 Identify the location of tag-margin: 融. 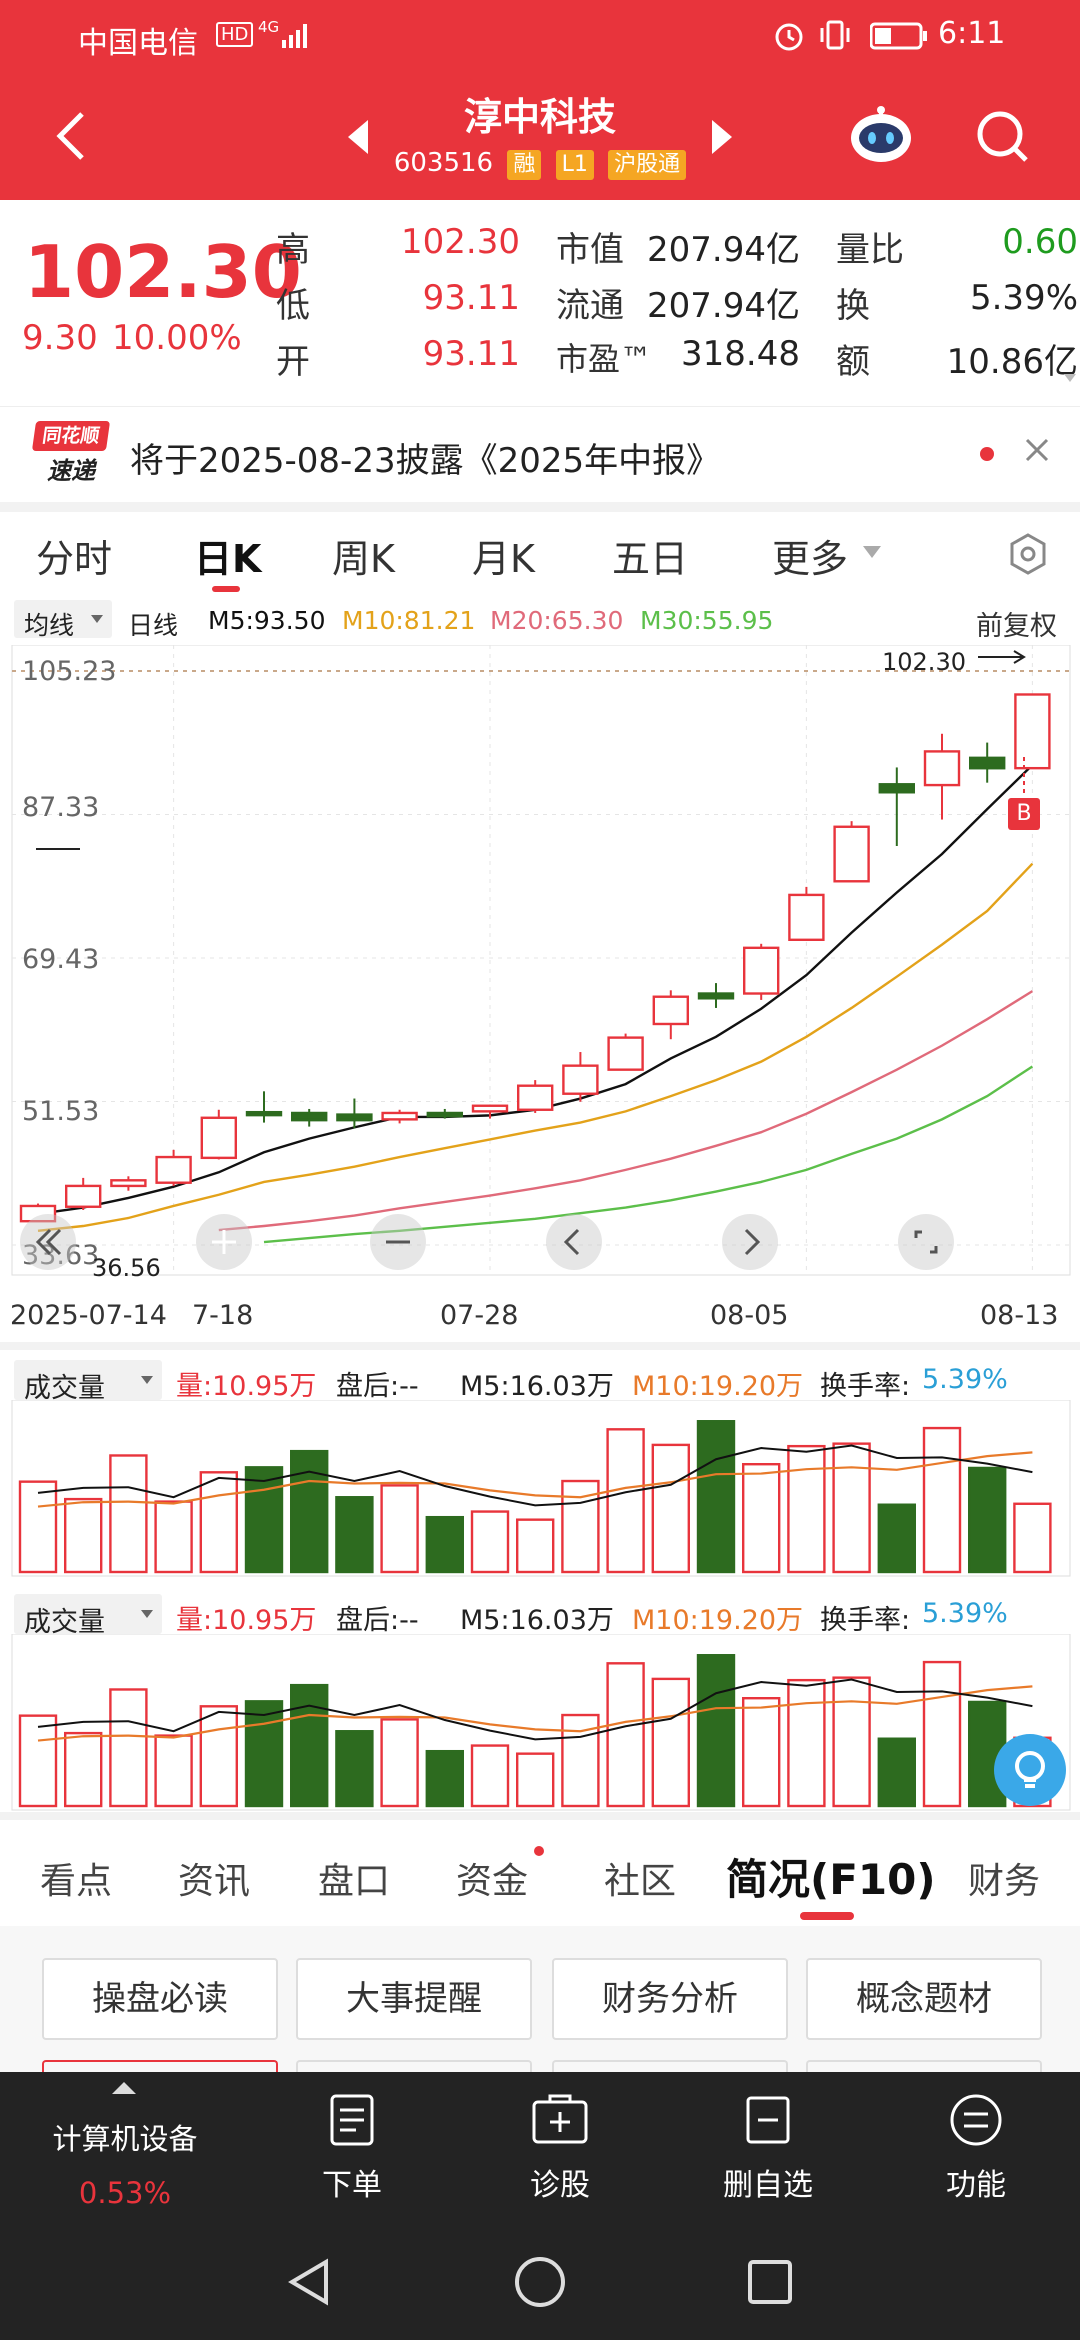
(524, 165).